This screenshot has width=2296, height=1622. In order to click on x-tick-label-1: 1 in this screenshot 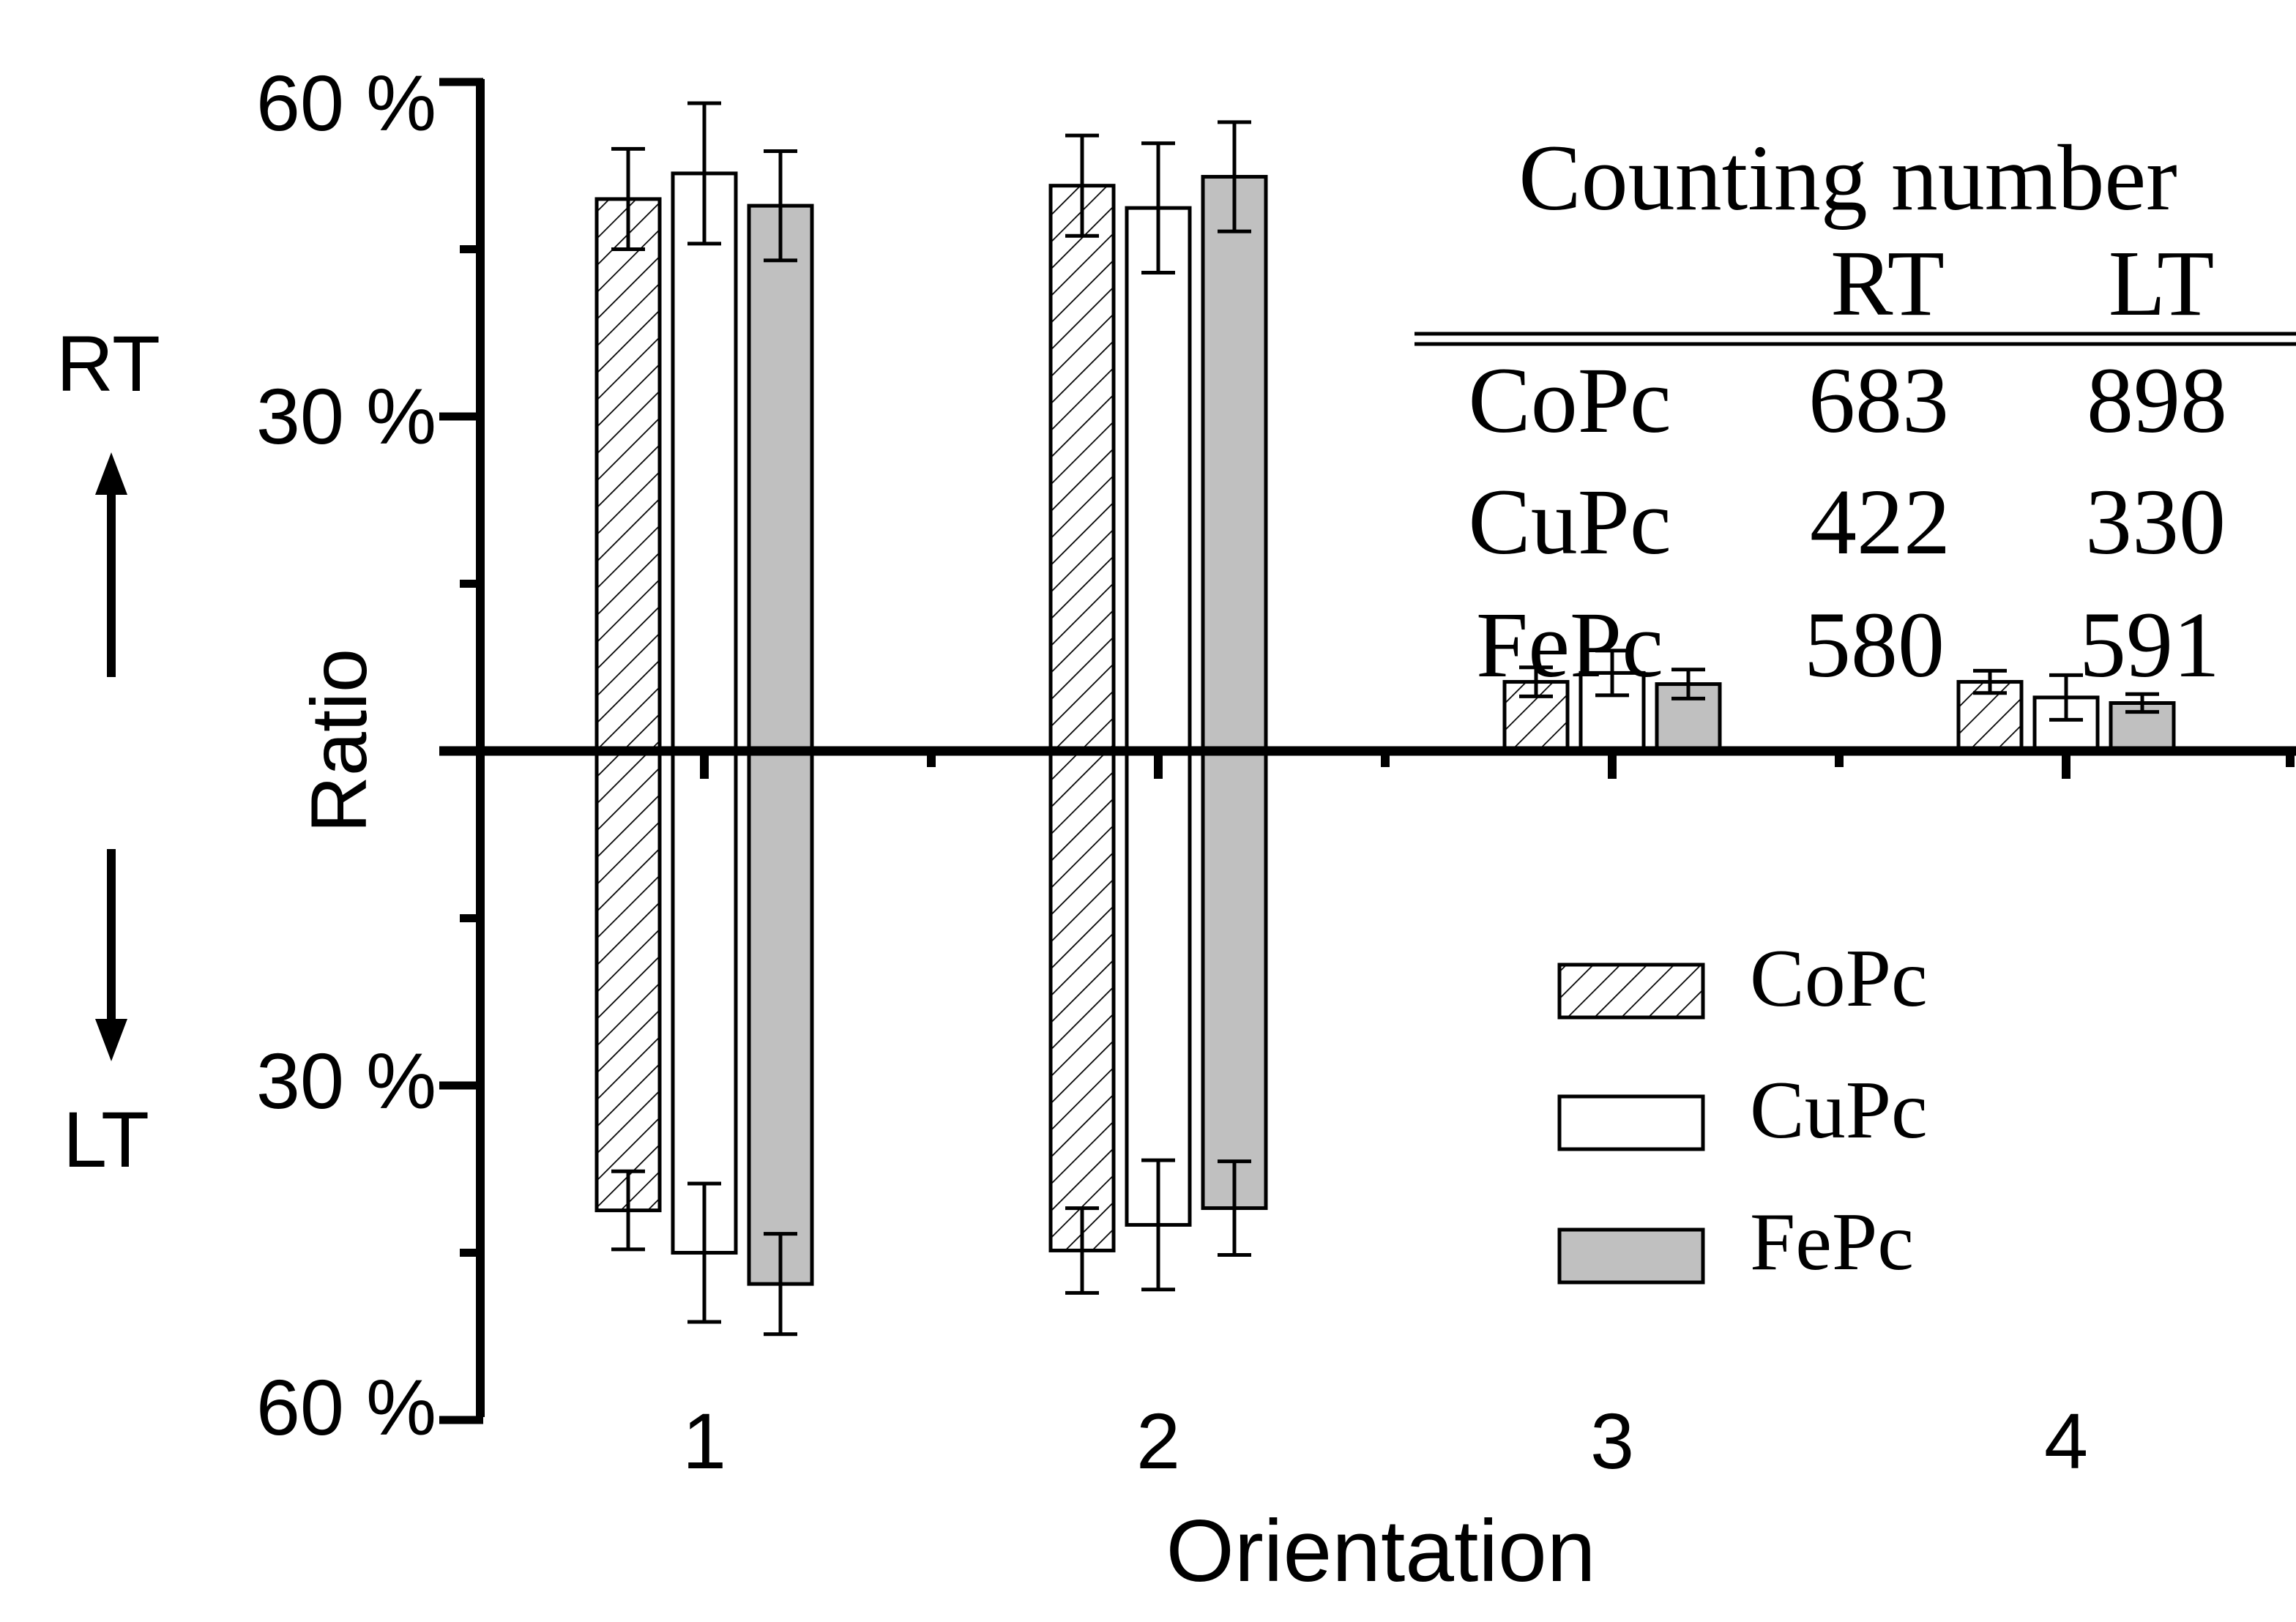, I will do `click(704, 1441)`.